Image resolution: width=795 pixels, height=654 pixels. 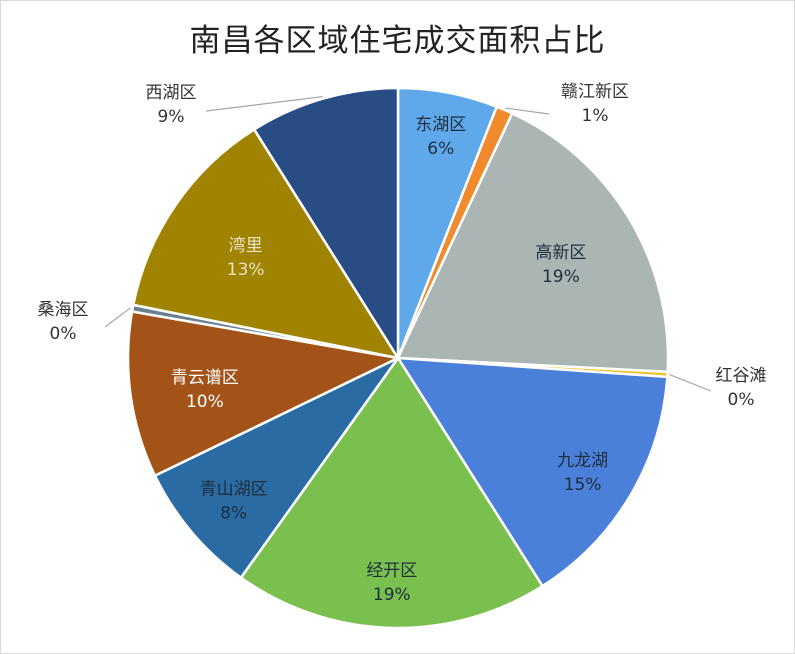 I want to click on slice-percent-1: 1%, so click(x=595, y=116).